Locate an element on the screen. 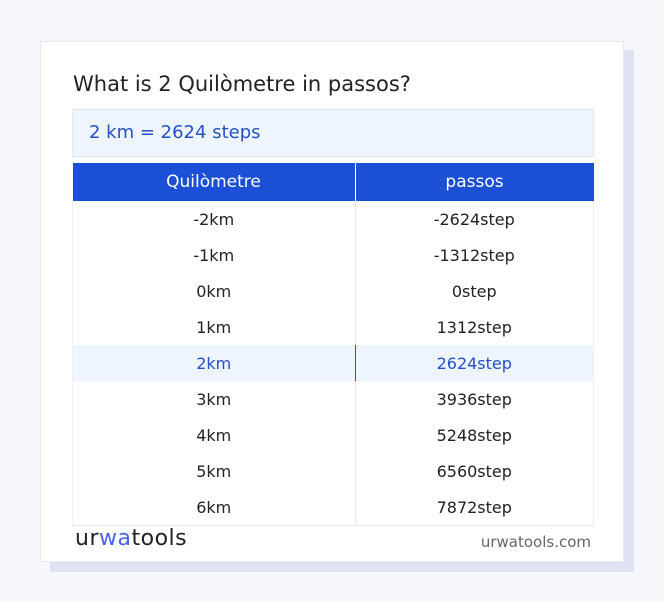 Image resolution: width=664 pixels, height=602 pixels. table-row: 5km 6560step is located at coordinates (333, 471).